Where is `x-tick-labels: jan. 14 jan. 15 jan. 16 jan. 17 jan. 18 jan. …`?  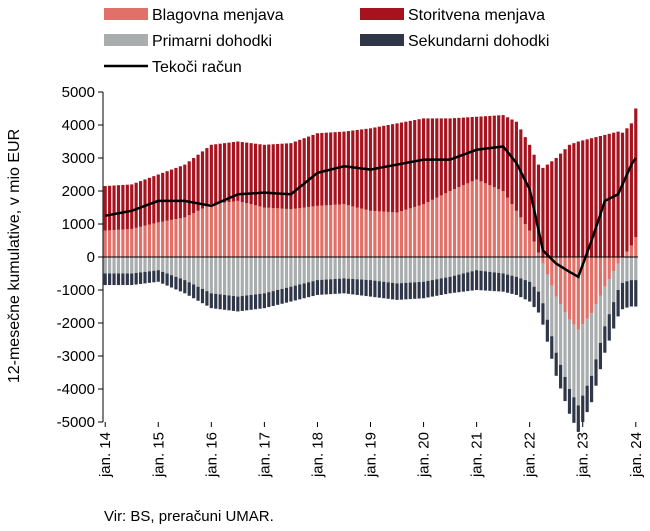 x-tick-labels: jan. 14 jan. 15 jan. 16 jan. 17 jan. 18 jan. … is located at coordinates (371, 450).